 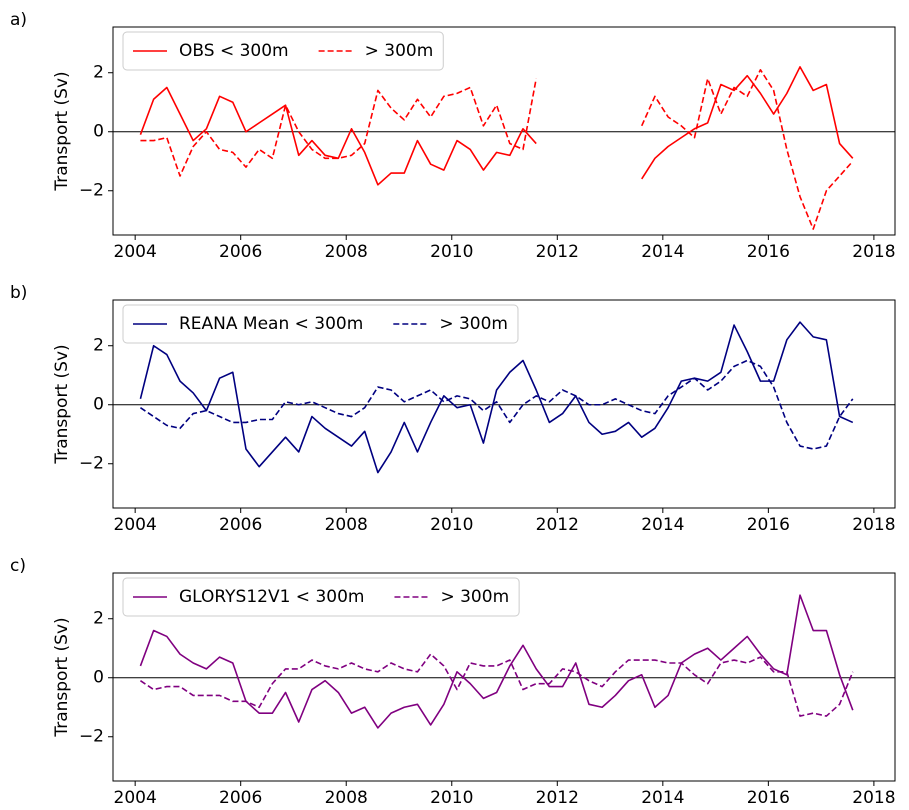 What do you see at coordinates (18, 293) in the screenshot?
I see `panel-label: b)` at bounding box center [18, 293].